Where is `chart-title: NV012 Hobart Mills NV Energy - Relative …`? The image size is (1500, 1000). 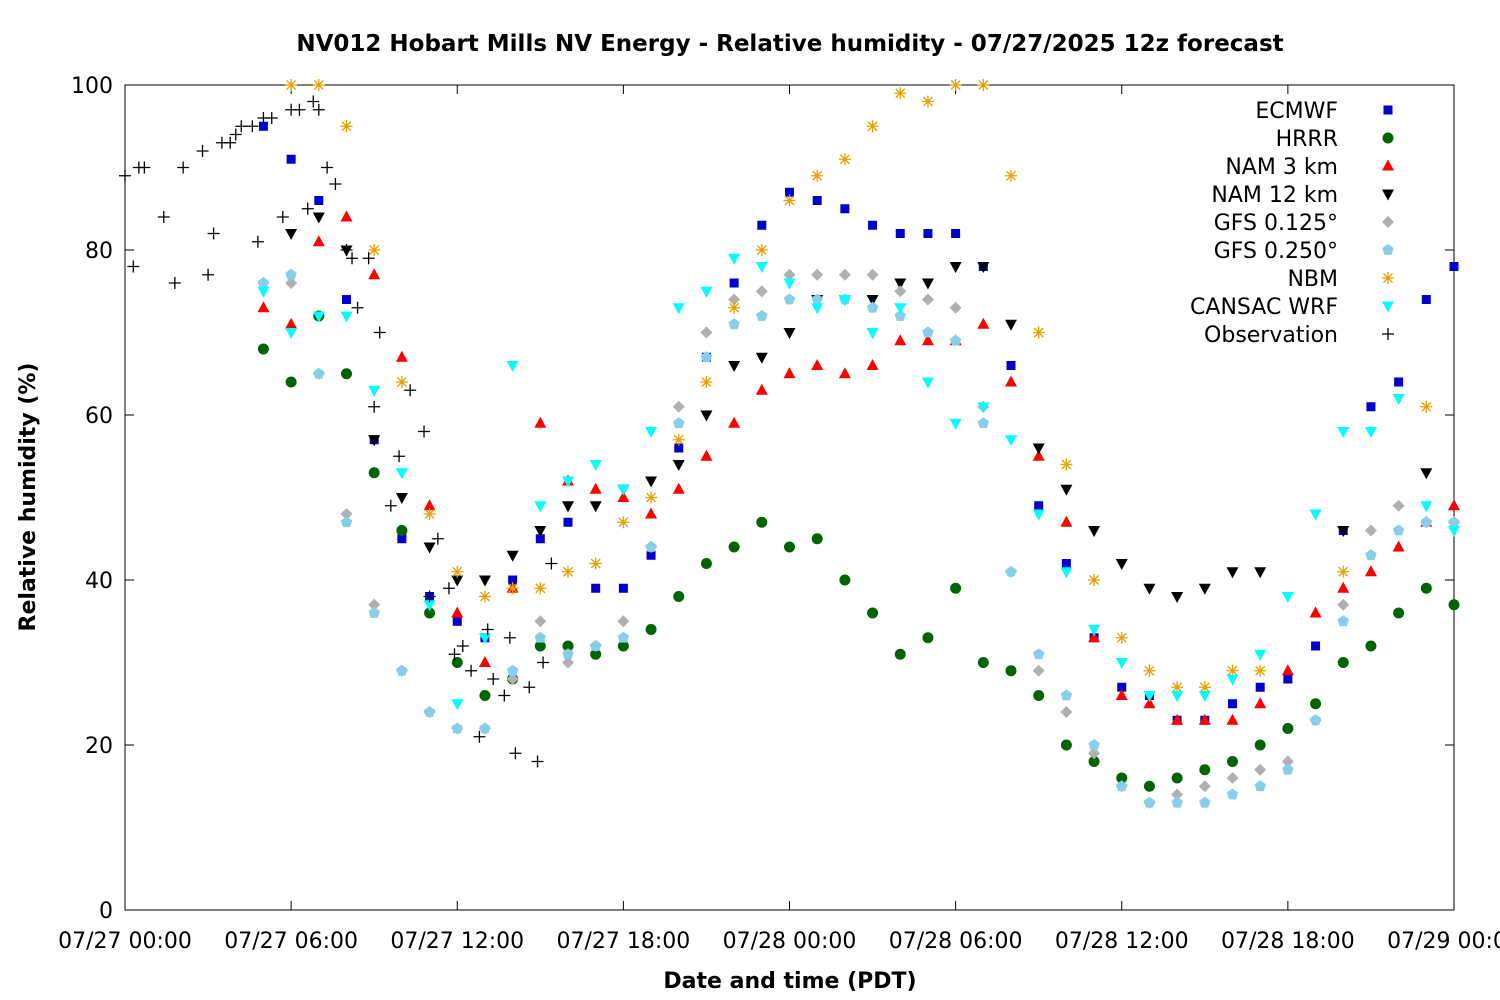 chart-title: NV012 Hobart Mills NV Energy - Relative … is located at coordinates (789, 44).